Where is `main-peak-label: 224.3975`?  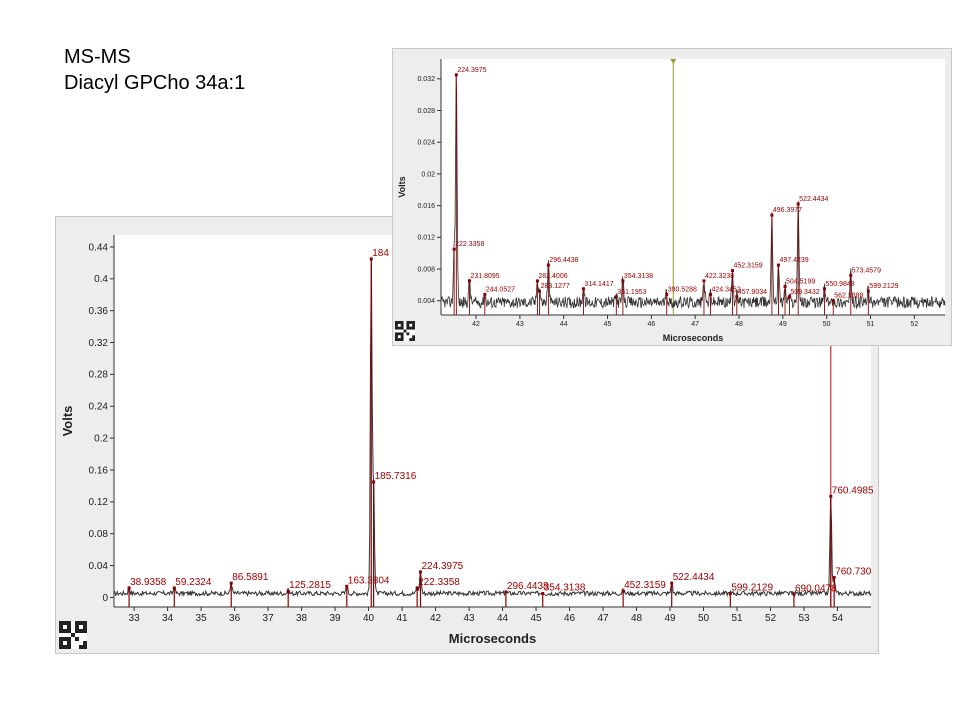 main-peak-label: 224.3975 is located at coordinates (442, 566).